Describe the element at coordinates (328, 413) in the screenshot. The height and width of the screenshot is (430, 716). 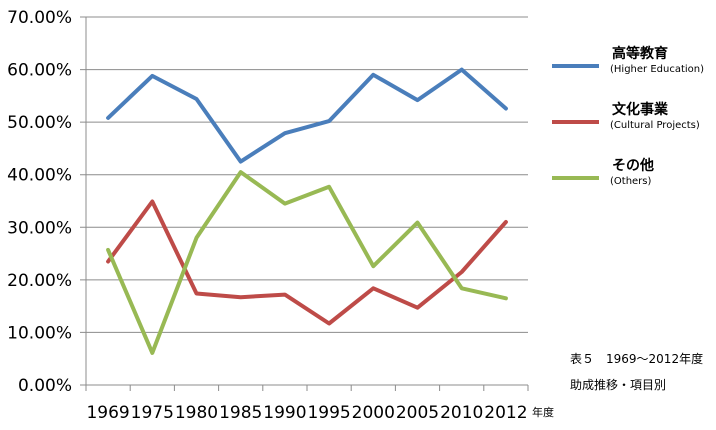
I see `x-tick-label: 1995` at that location.